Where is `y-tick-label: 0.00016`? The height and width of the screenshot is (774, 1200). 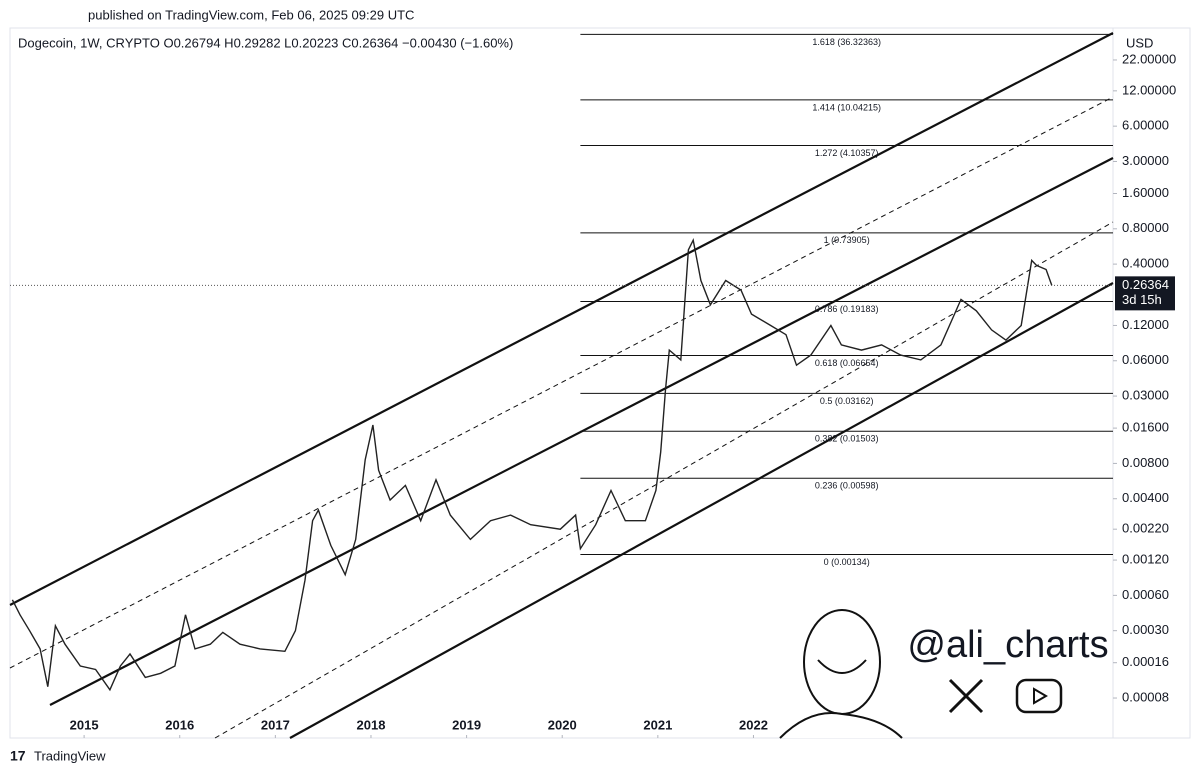
y-tick-label: 0.00016 is located at coordinates (1145, 661).